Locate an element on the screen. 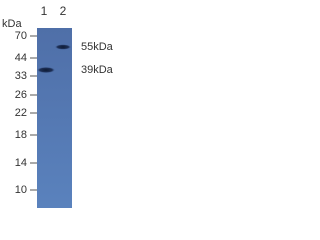  marker-label: 70 is located at coordinates (21, 36).